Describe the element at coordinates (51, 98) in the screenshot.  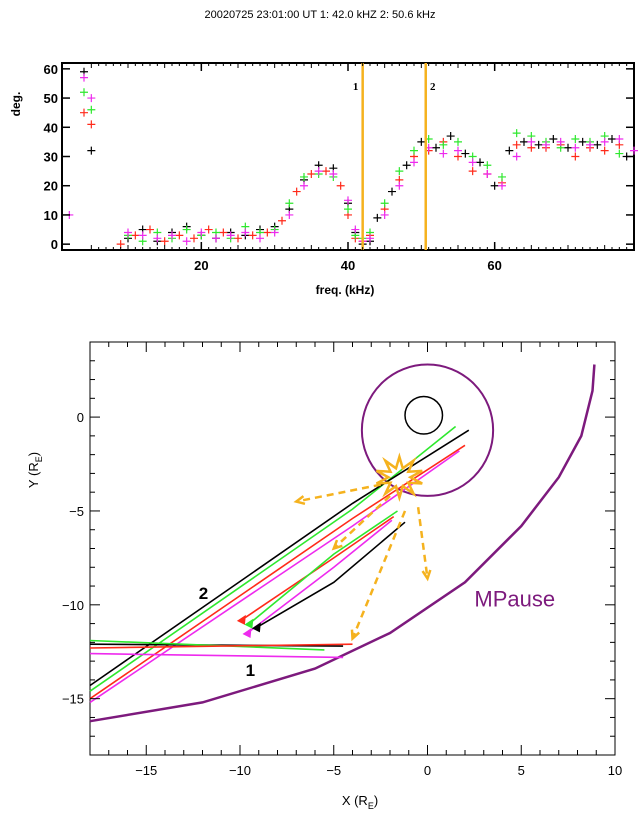
I see `y-tick-label: 50` at that location.